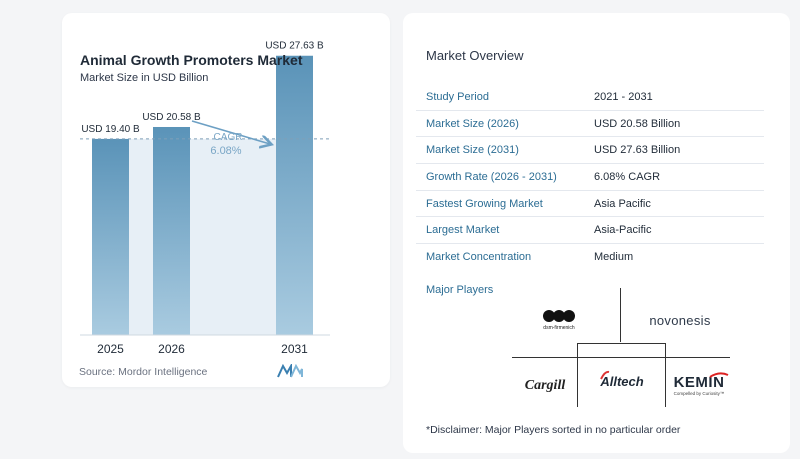  Describe the element at coordinates (294, 195) in the screenshot. I see `bar-2031` at that location.